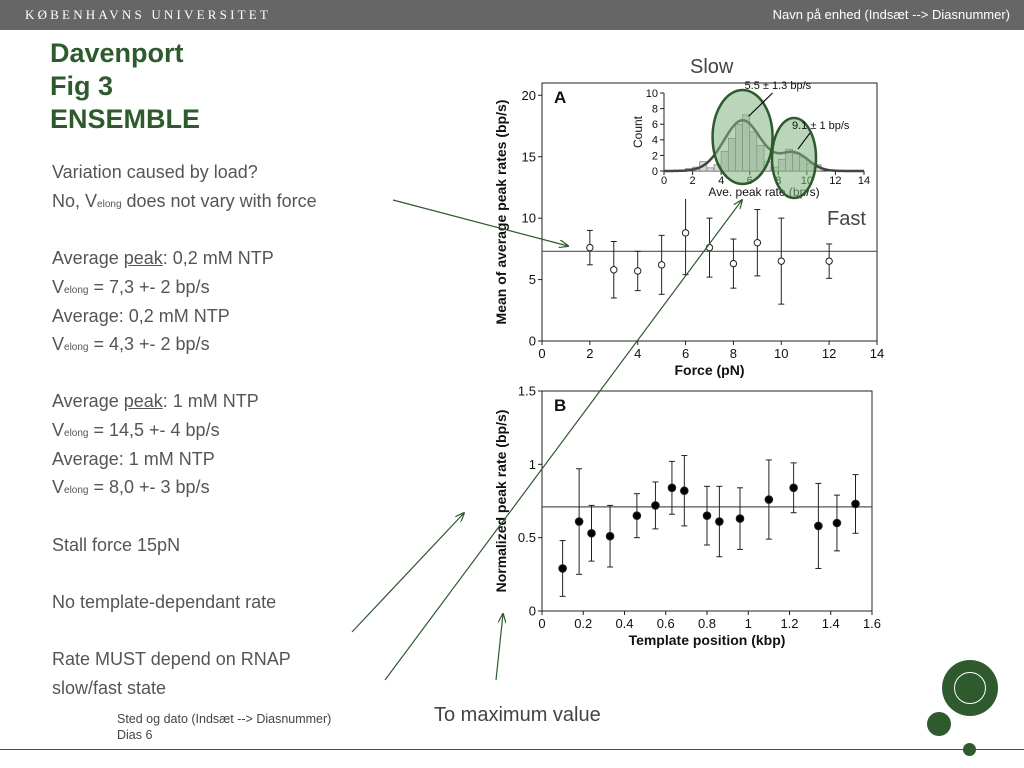 Image resolution: width=1024 pixels, height=768 pixels. I want to click on y-tick-label: 8, so click(655, 109).